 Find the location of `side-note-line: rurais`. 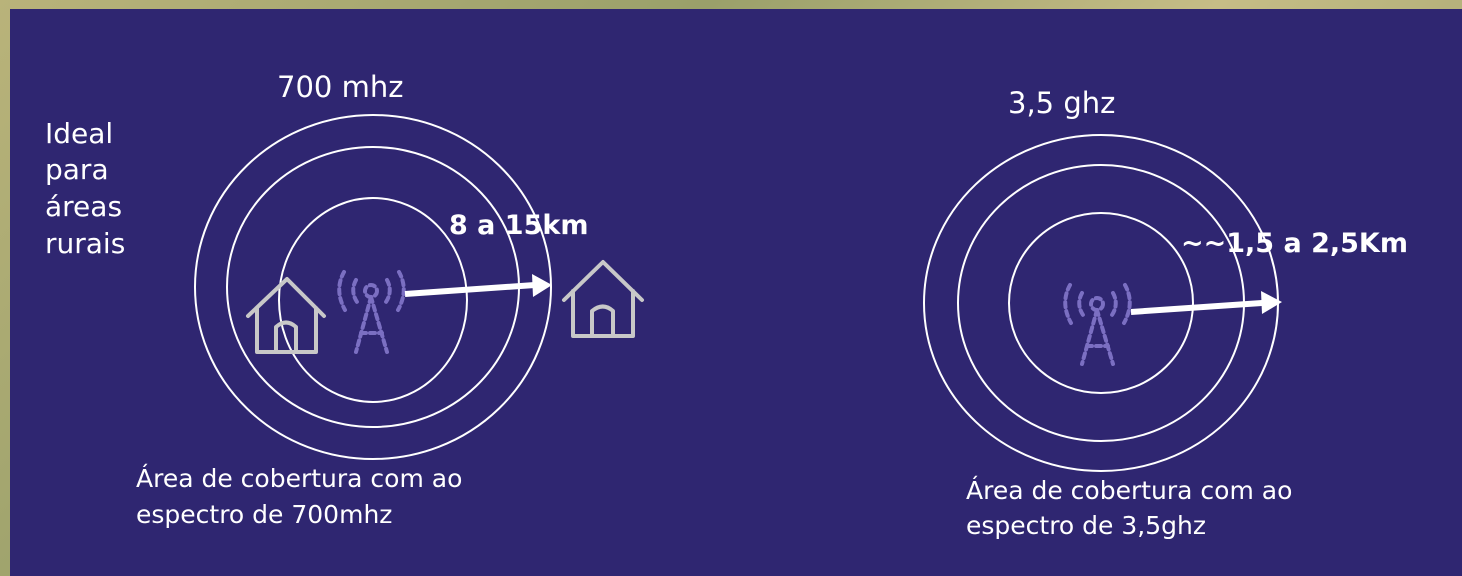

side-note-line: rurais is located at coordinates (85, 243).